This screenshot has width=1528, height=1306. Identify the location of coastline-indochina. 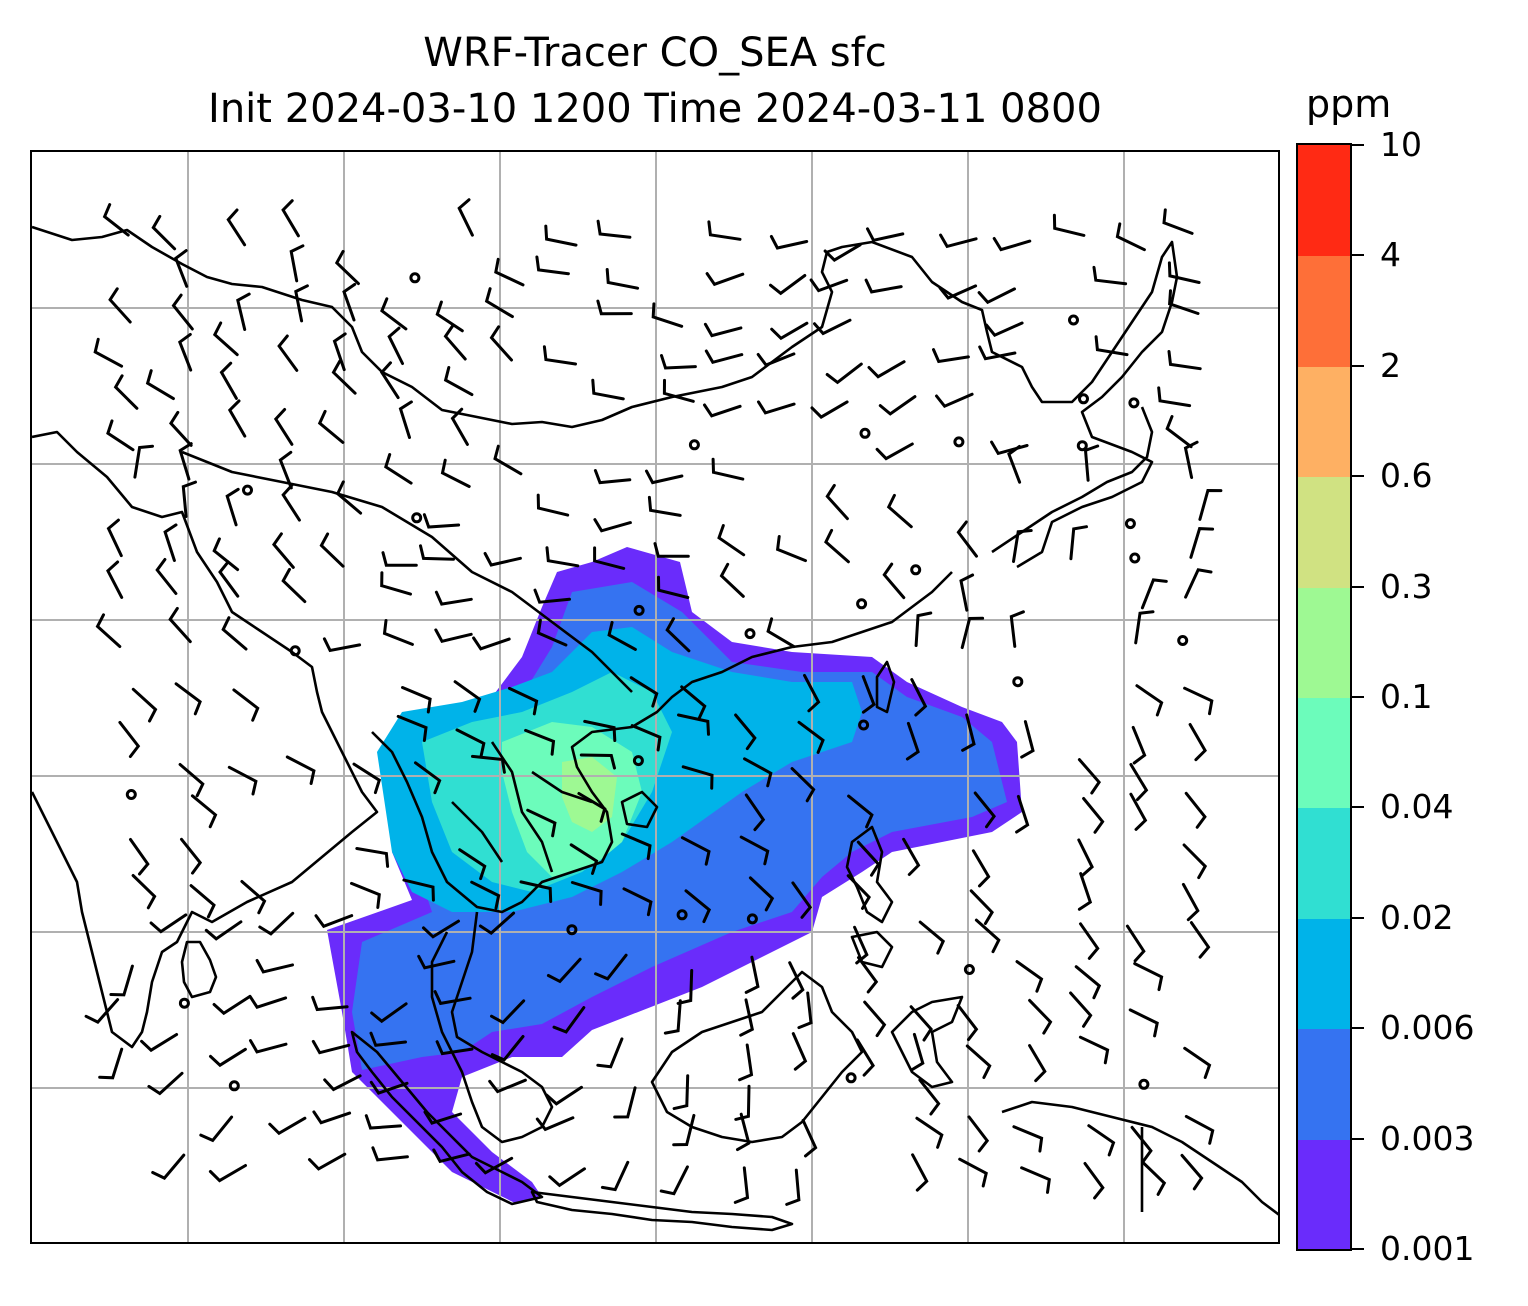
(662, 742).